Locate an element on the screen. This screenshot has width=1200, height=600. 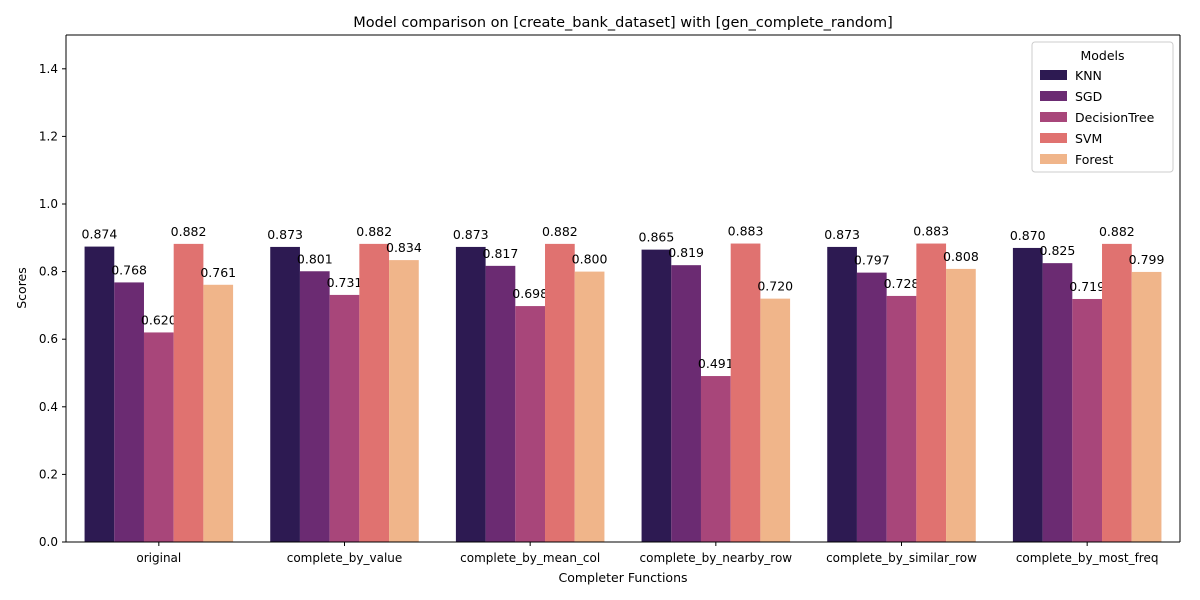
x-tick-label: complete_by_most_freq is located at coordinates (1087, 558).